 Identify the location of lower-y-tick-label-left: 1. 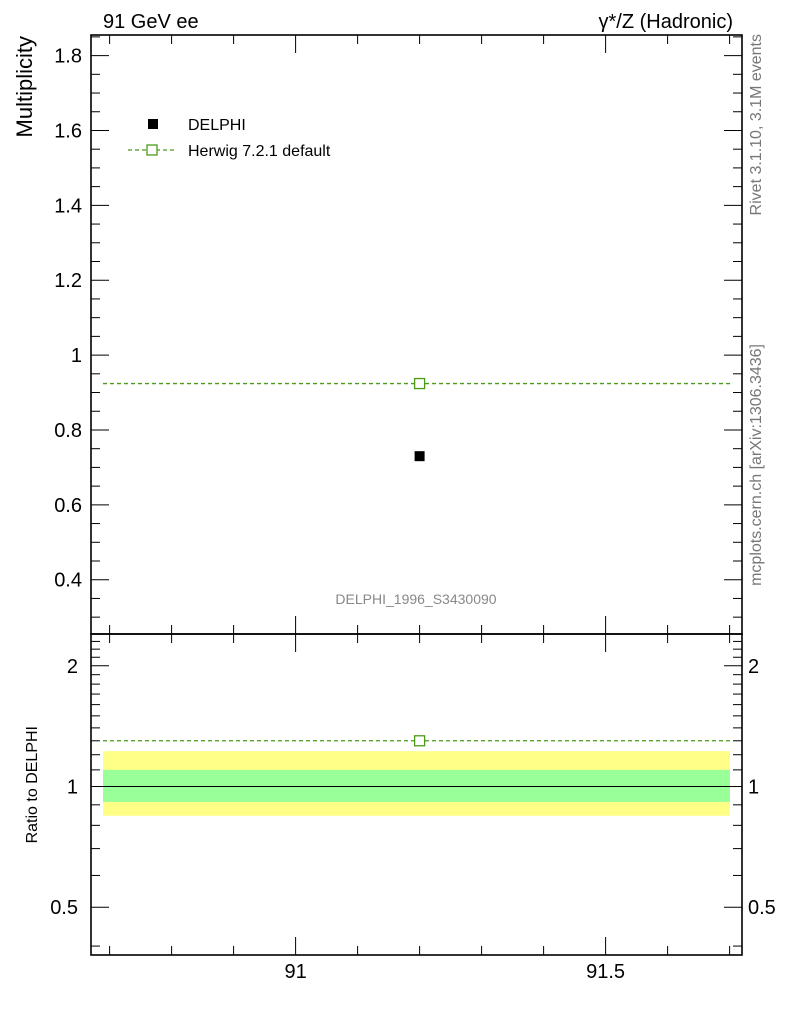
(72, 787).